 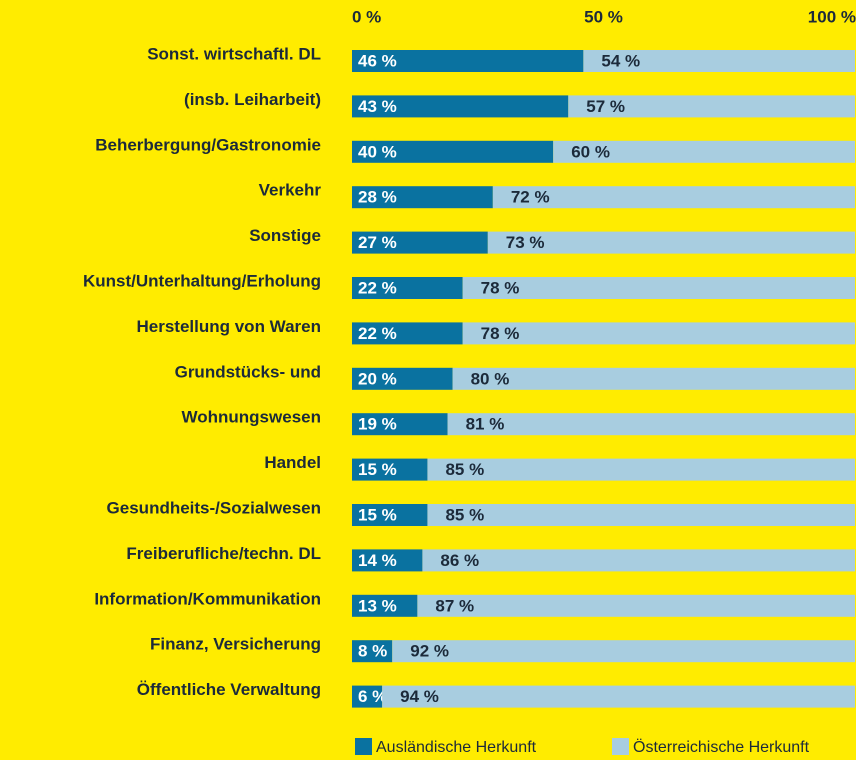 I want to click on value-label: 73 %, so click(x=525, y=242).